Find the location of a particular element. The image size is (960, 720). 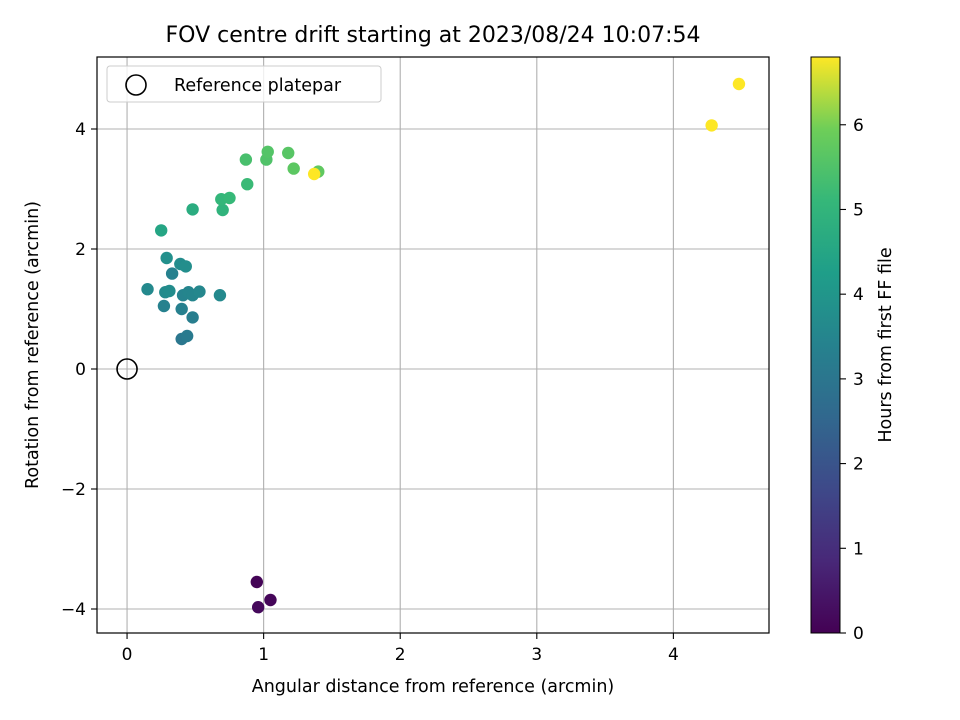

colorbar-tick-label: 0 is located at coordinates (858, 634).